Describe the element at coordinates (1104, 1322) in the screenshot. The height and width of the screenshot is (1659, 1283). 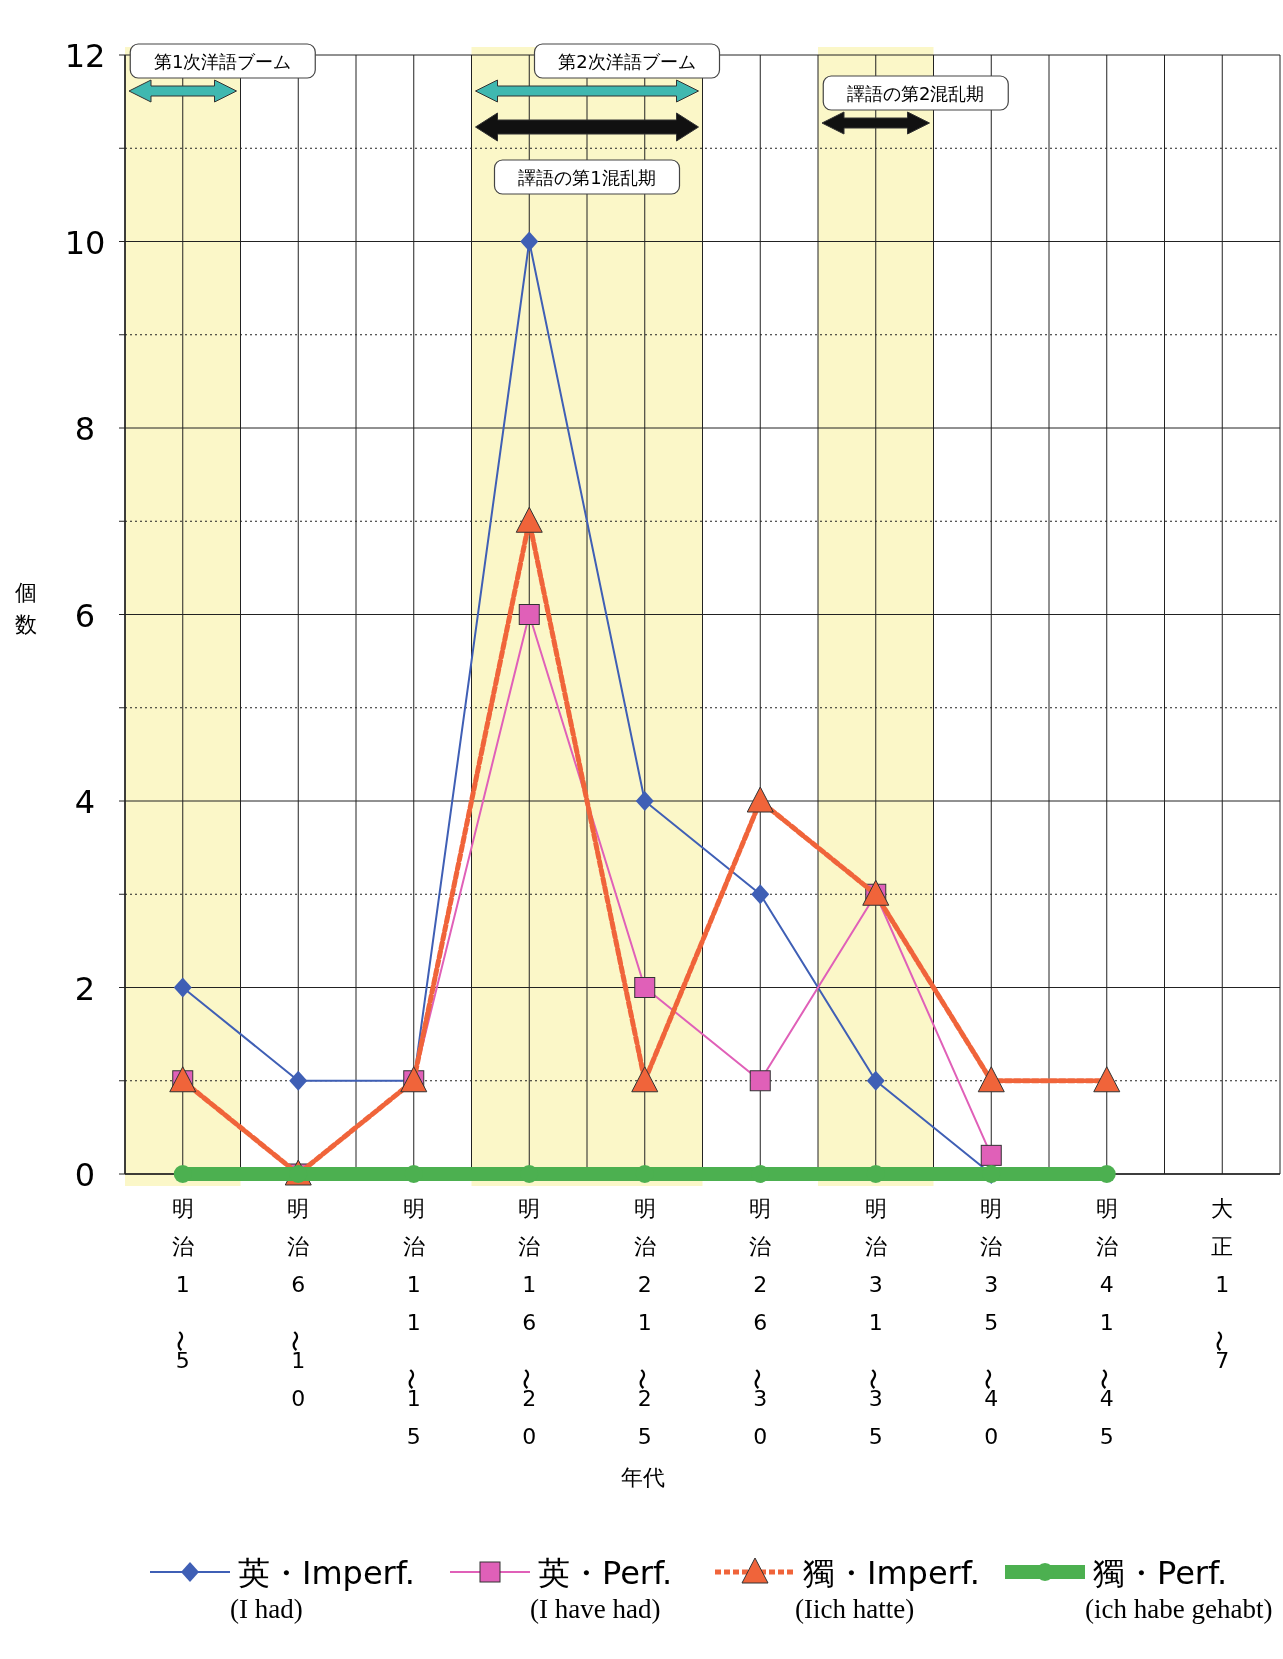
I see `category-label: 明治41〜45` at that location.